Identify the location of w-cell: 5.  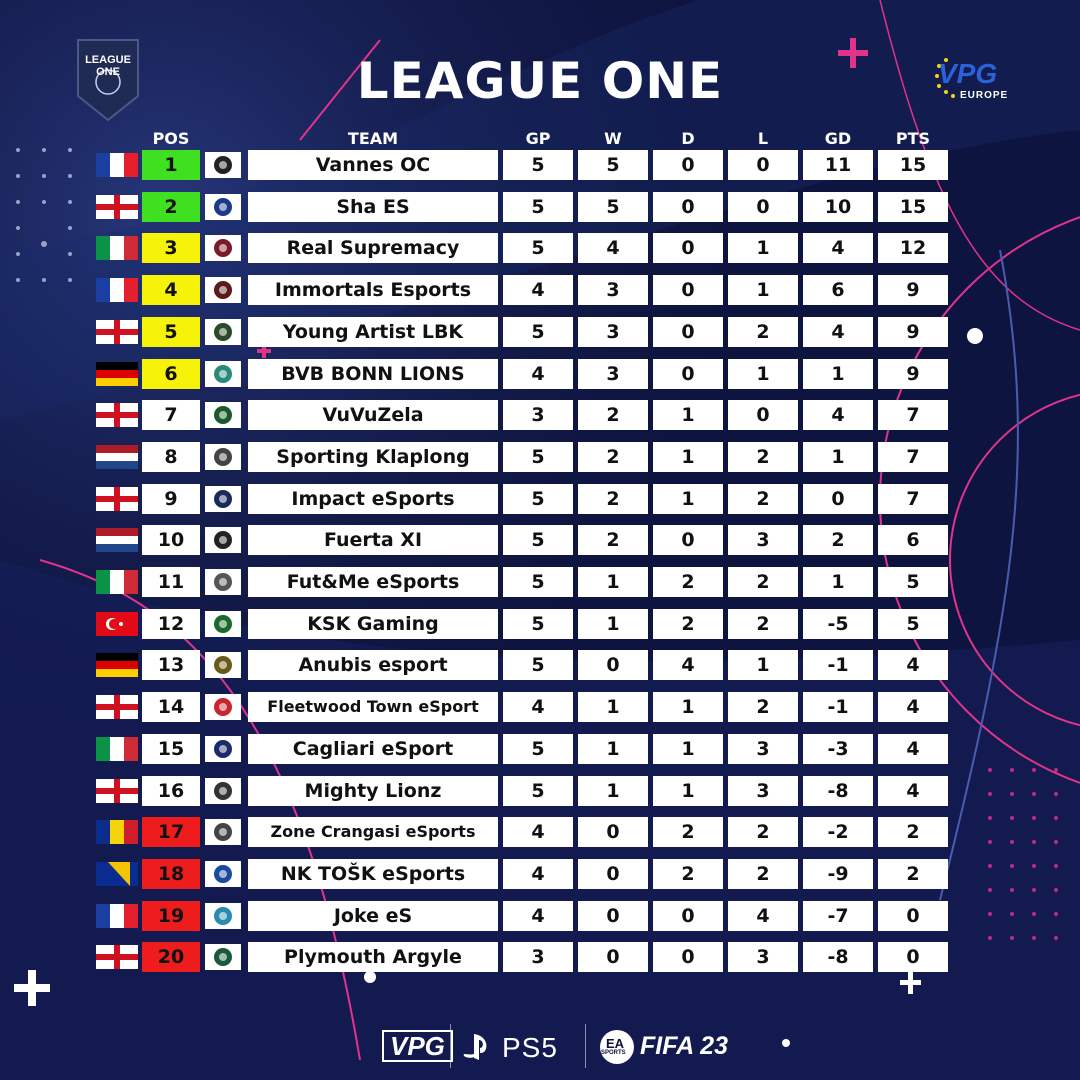
(613, 206).